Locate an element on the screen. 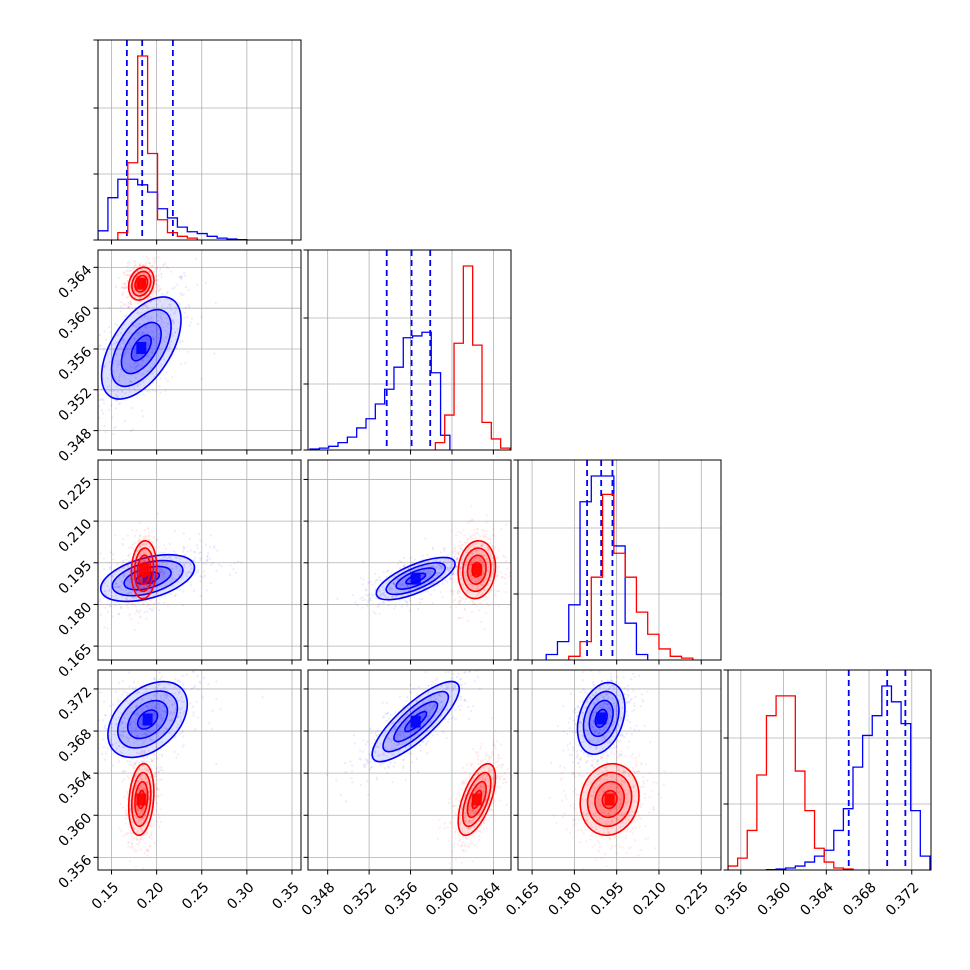 This screenshot has width=970, height=970. x-tick-label: 0.30 is located at coordinates (240, 895).